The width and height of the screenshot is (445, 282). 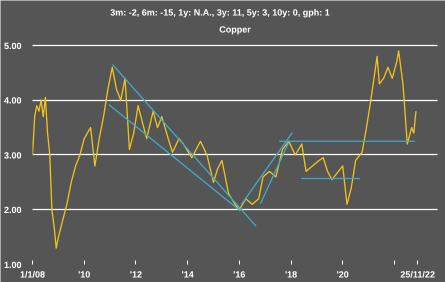 I want to click on x-tick-label: '18, so click(x=291, y=275).